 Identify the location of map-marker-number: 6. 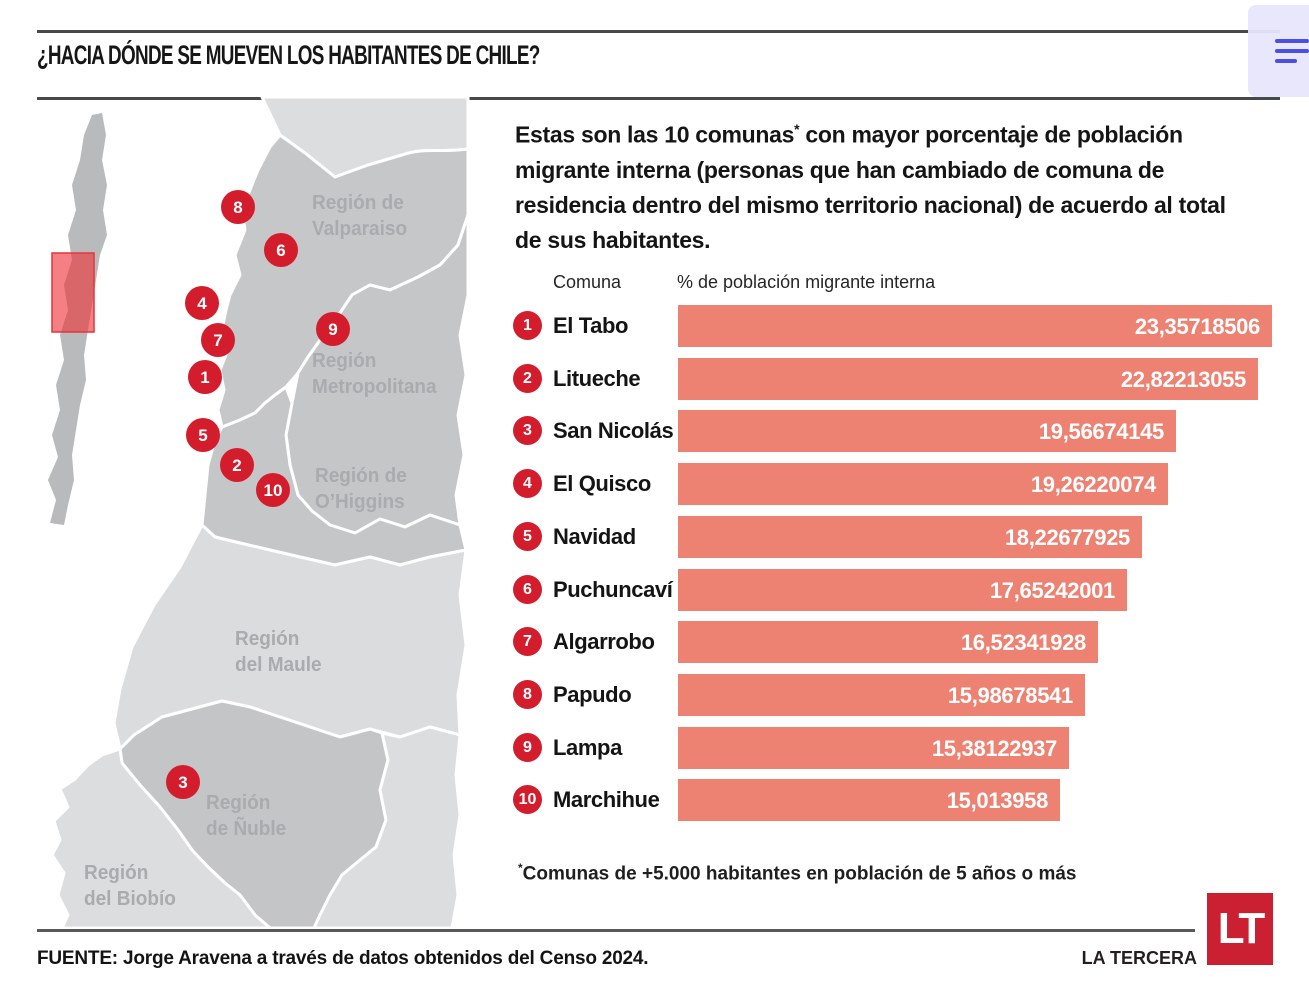
(280, 250).